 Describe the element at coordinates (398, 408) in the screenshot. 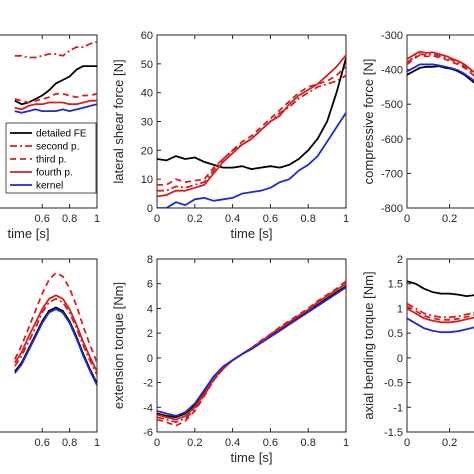

I see `y-tick-label: -1` at that location.